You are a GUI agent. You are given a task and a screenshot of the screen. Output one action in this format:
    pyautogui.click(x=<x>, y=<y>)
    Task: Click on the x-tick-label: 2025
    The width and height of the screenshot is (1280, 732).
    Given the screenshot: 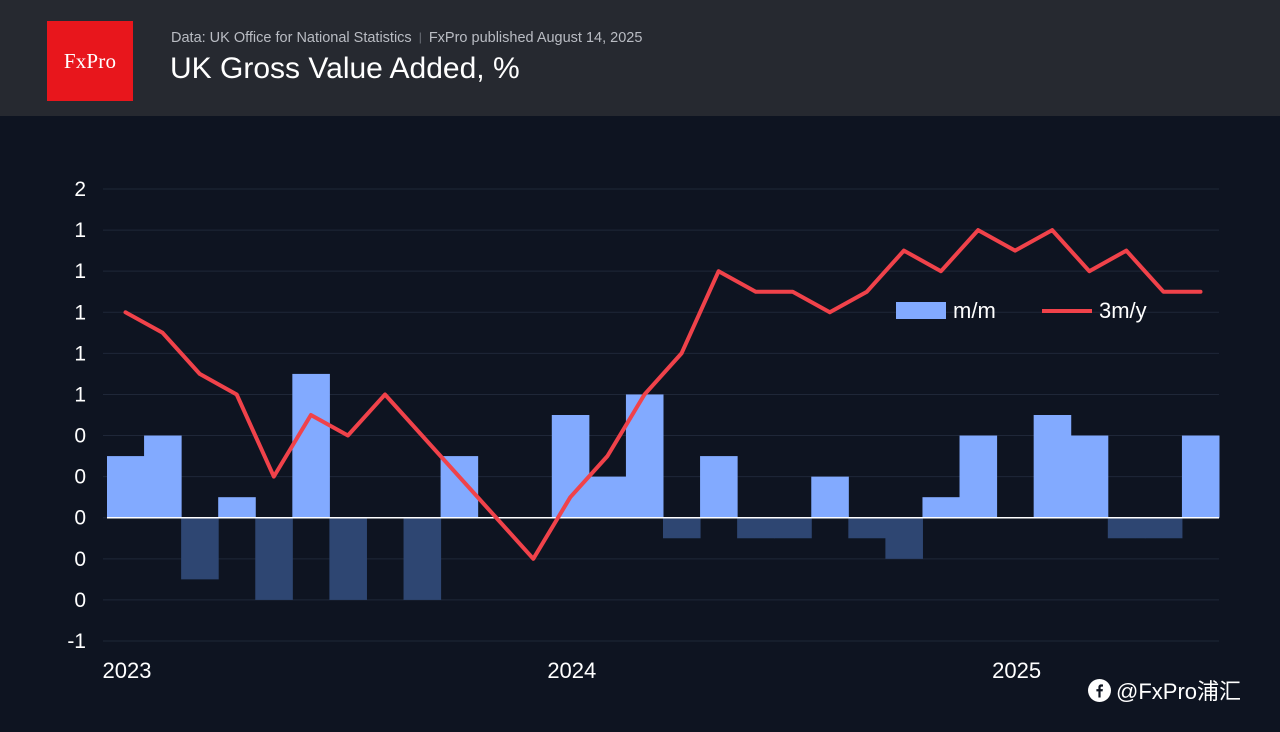 What is the action you would take?
    pyautogui.click(x=1016, y=670)
    